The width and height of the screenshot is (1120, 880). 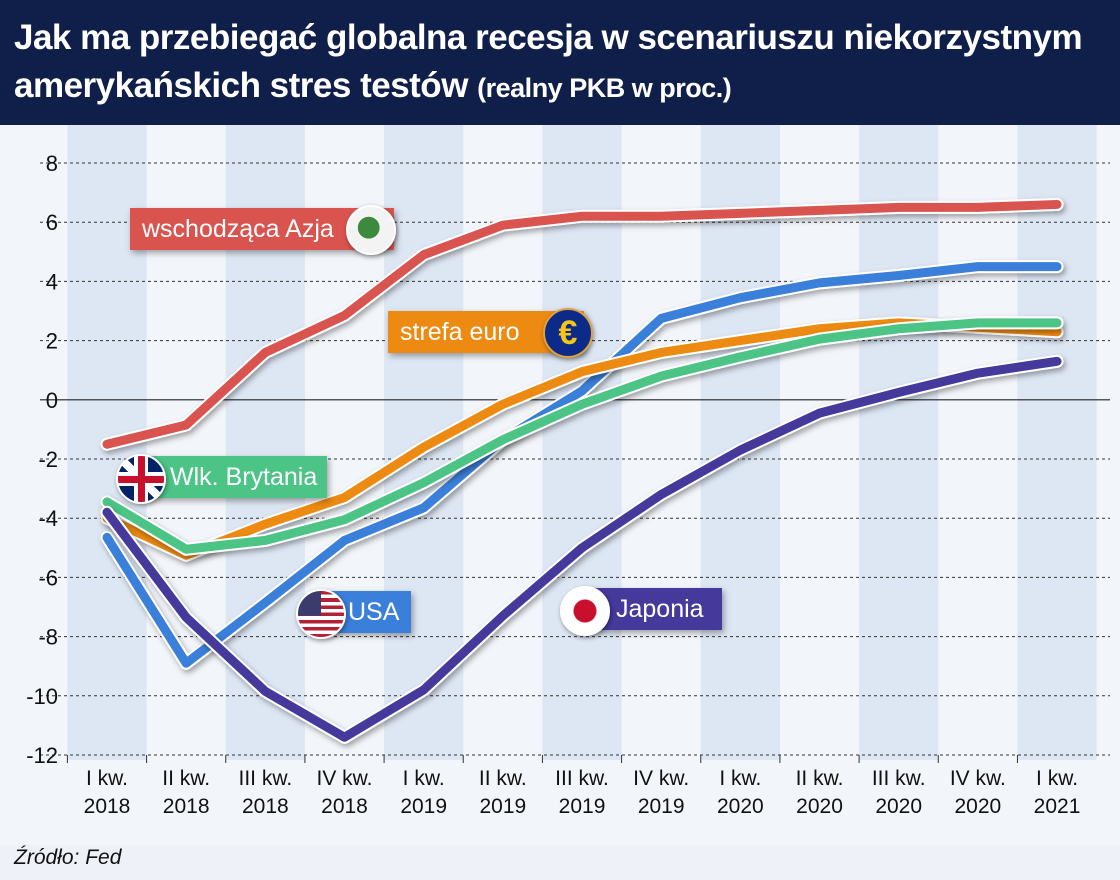 I want to click on label-japan-text: Japonia, so click(x=660, y=609).